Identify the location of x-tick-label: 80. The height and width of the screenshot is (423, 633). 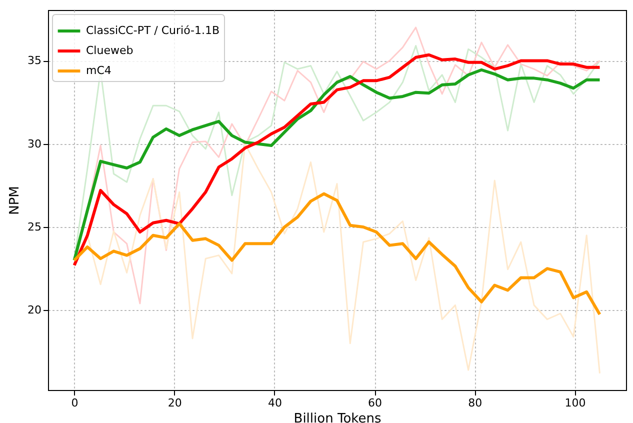
(475, 403).